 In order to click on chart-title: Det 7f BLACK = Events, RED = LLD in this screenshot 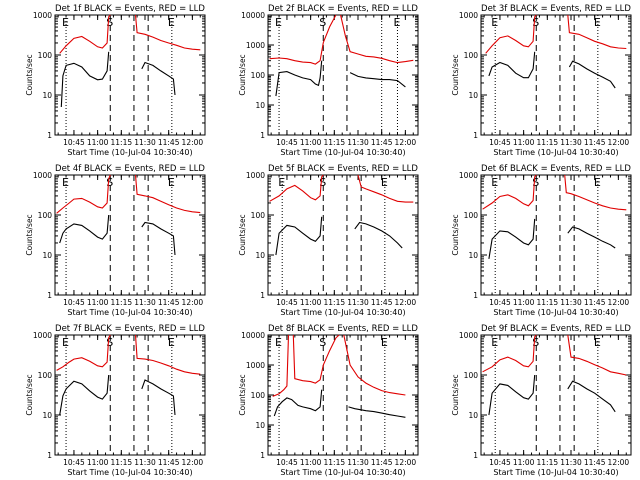, I will do `click(130, 329)`.